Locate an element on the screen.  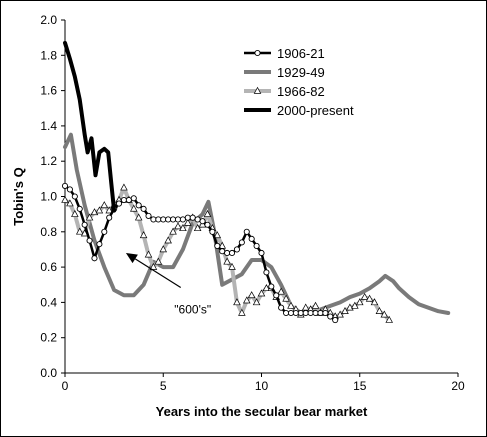
legend-label: 1966-82 is located at coordinates (301, 91).